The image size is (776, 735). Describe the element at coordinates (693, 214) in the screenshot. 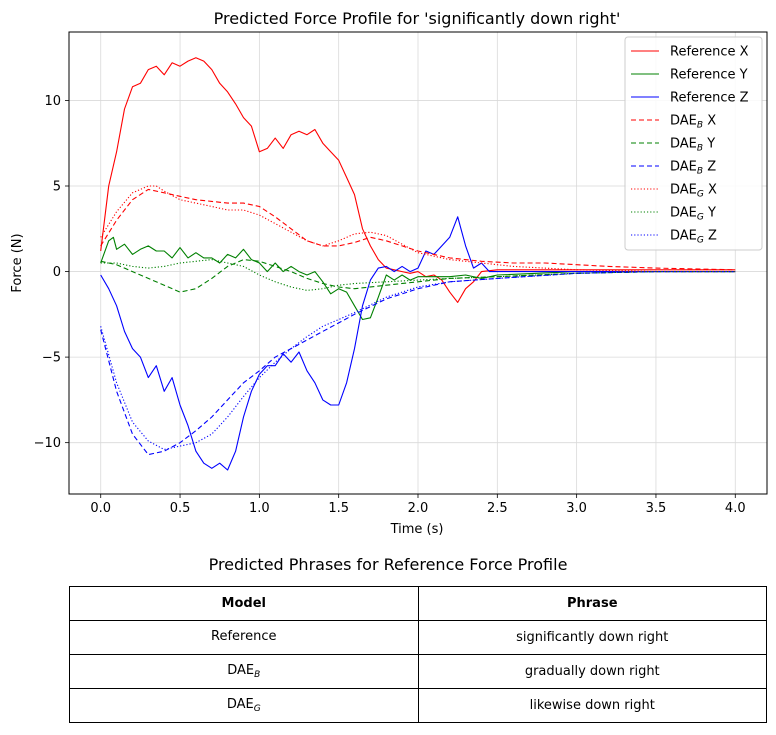

I see `legend-label: DAEG Y` at that location.